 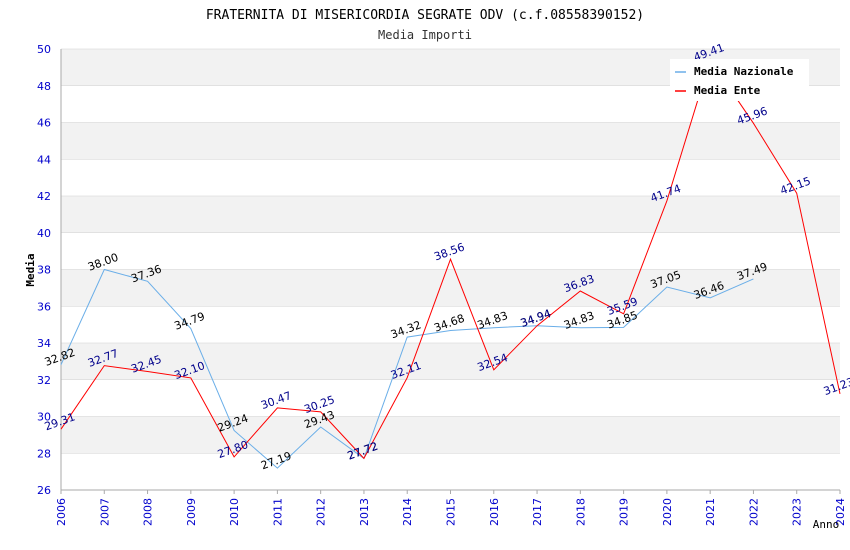 I want to click on x-tick-label: 2009, so click(x=191, y=512).